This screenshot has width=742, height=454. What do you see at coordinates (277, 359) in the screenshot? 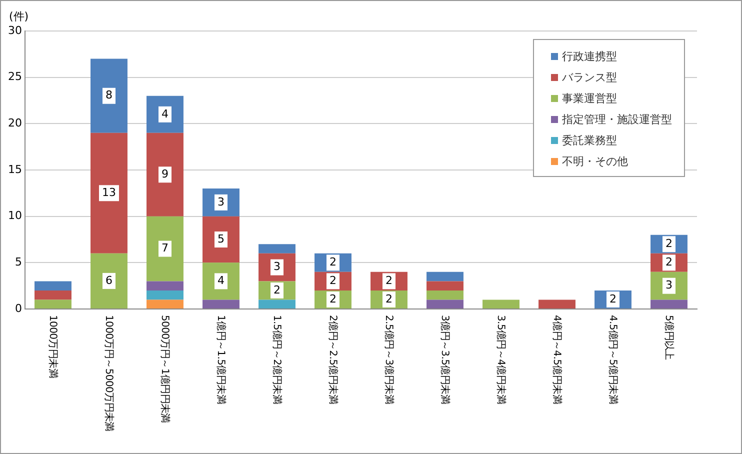
I see `x-tick-label: 1.5億円～2億円未満` at bounding box center [277, 359].